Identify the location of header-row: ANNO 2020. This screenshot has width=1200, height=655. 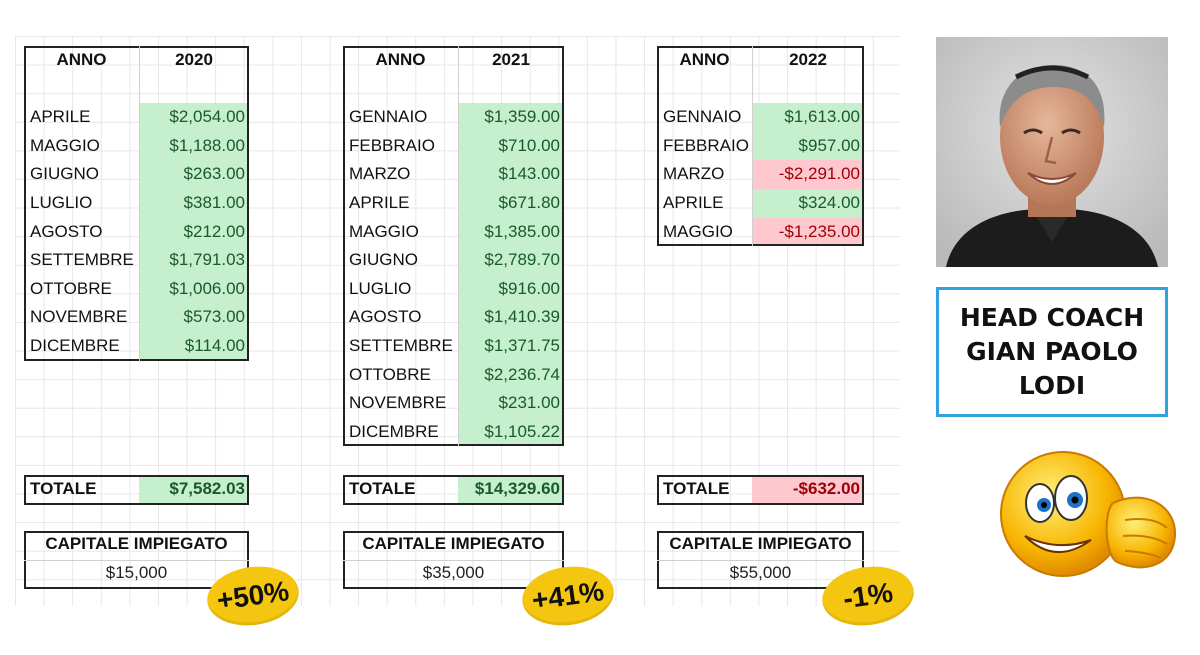
(136, 60).